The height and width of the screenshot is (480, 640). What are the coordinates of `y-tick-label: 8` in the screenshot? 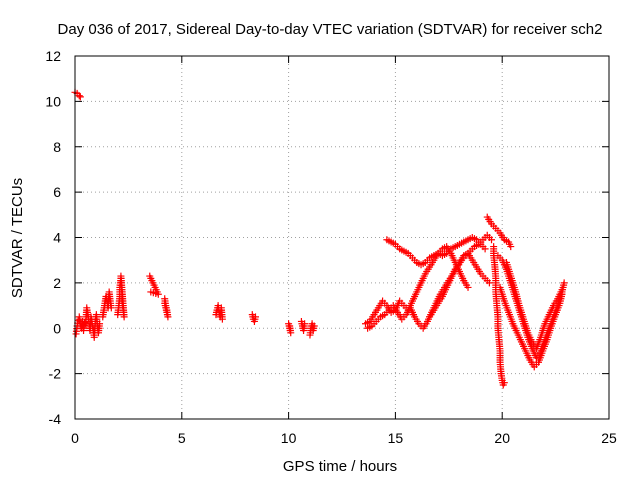 It's located at (57, 147).